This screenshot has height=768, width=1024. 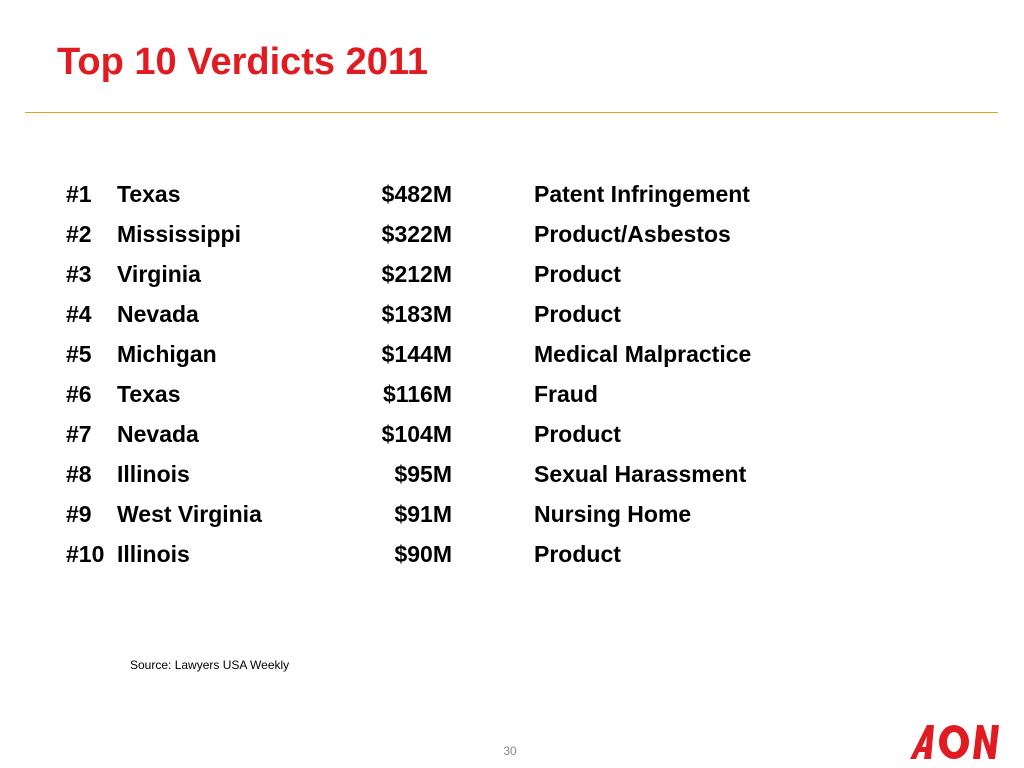 What do you see at coordinates (79, 394) in the screenshot?
I see `verdict-rank: #6` at bounding box center [79, 394].